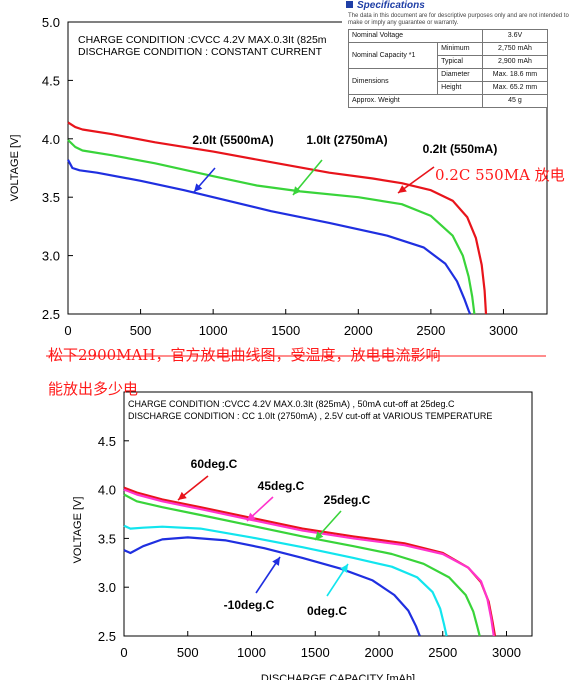 The image size is (580, 680). I want to click on spec-row-voltage: Nominal Voltage 3.6V, so click(448, 36).